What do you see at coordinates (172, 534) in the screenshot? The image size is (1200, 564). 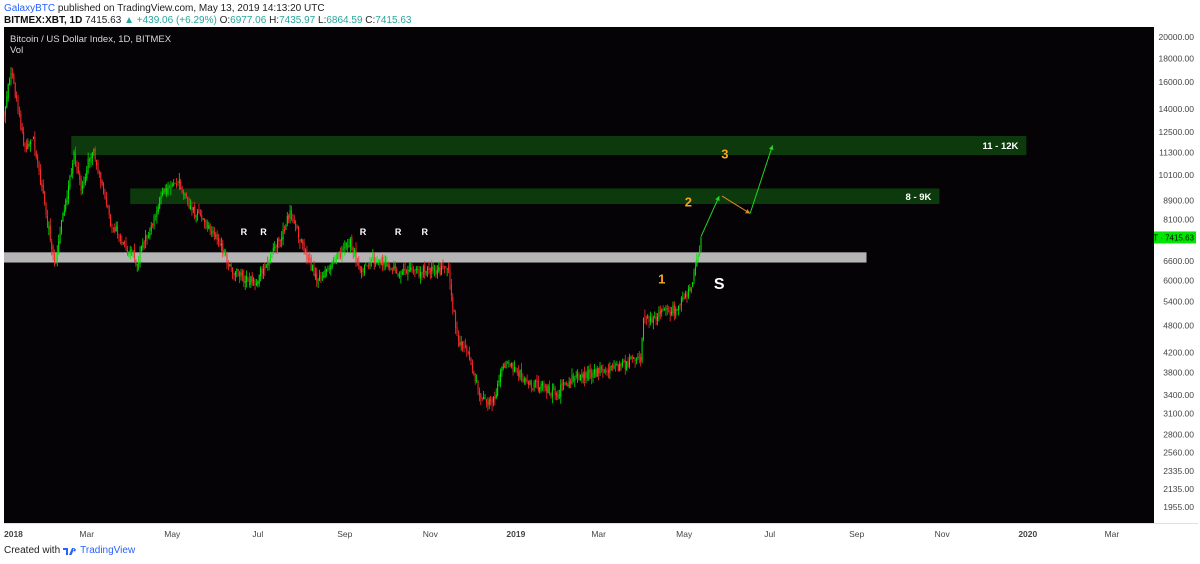 I see `time-tick-label: May` at bounding box center [172, 534].